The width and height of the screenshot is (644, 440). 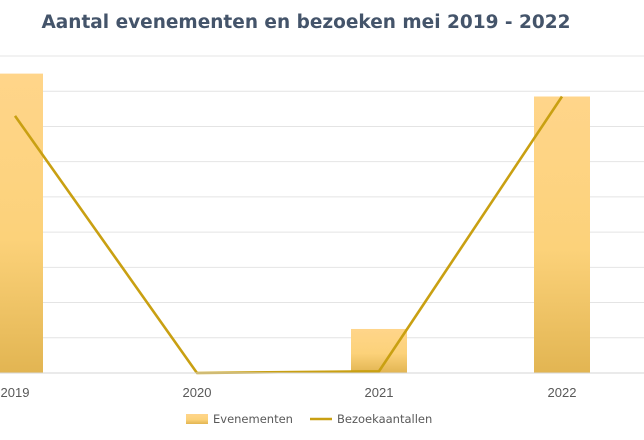 What do you see at coordinates (197, 419) in the screenshot?
I see `legend-swatch-evenementen` at bounding box center [197, 419].